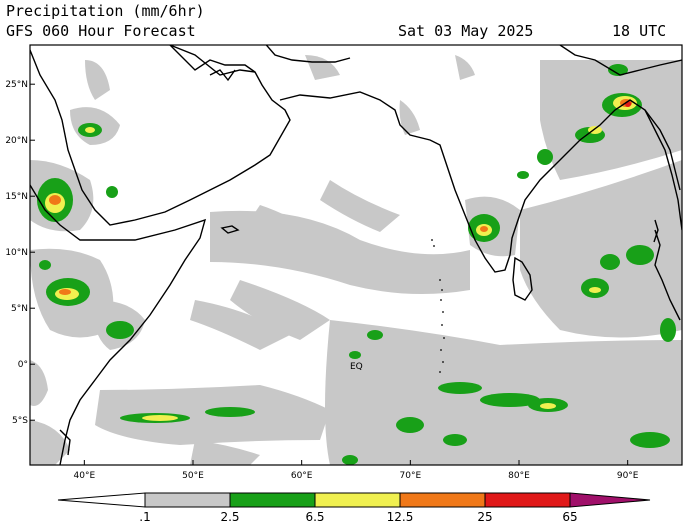  Describe the element at coordinates (16, 141) in the screenshot. I see `lat-tick-label: 20°N` at that location.